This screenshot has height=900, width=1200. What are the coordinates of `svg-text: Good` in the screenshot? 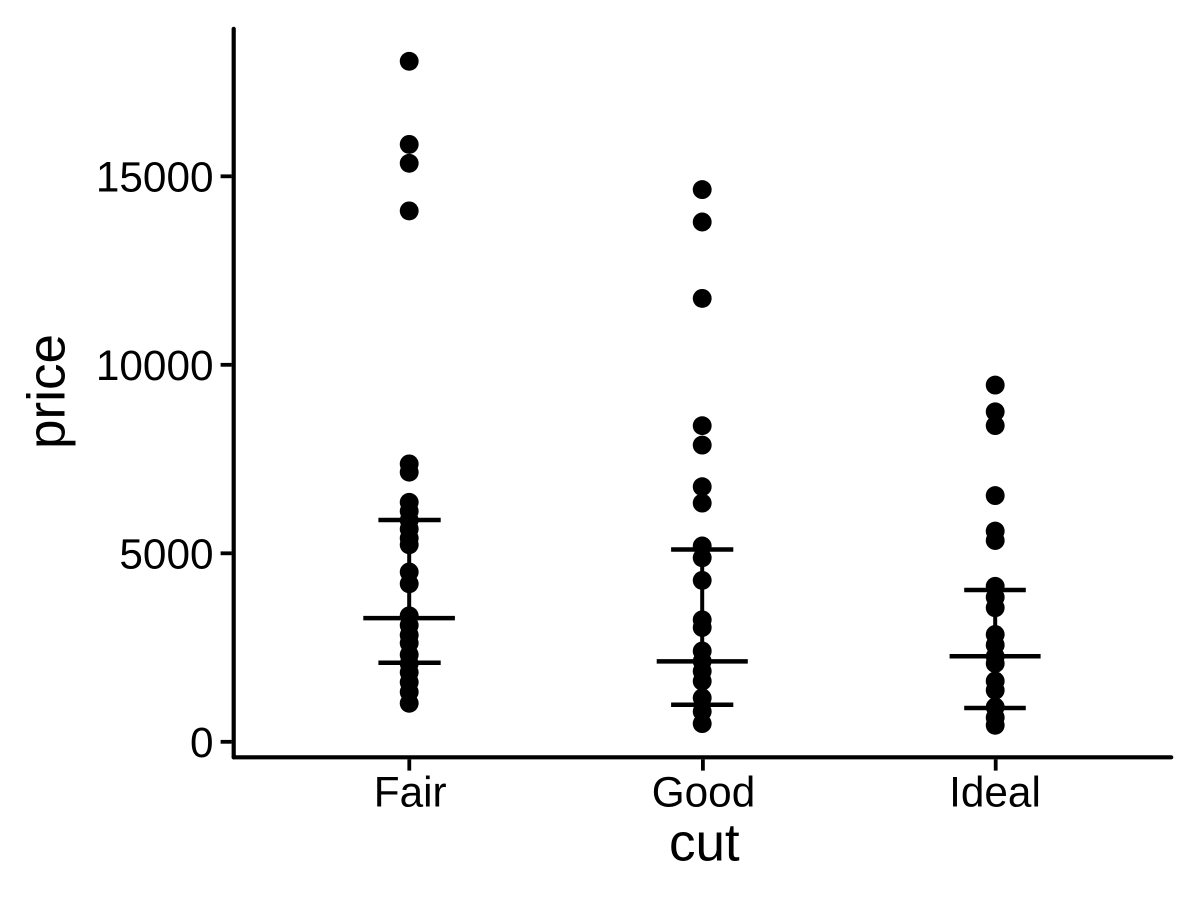 It's located at (703, 792).